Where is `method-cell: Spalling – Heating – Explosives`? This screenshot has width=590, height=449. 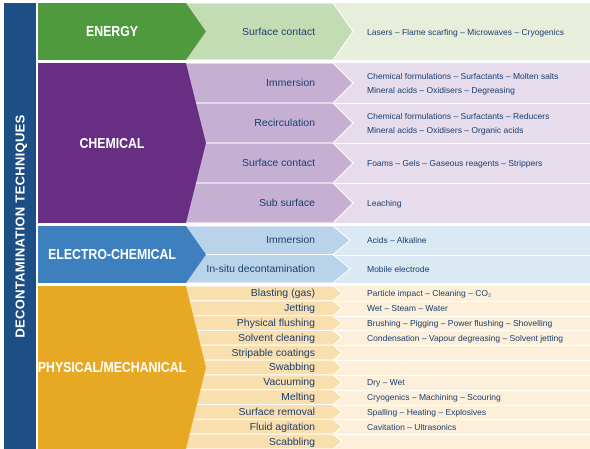
method-cell: Spalling – Heating – Explosives is located at coordinates (461, 412).